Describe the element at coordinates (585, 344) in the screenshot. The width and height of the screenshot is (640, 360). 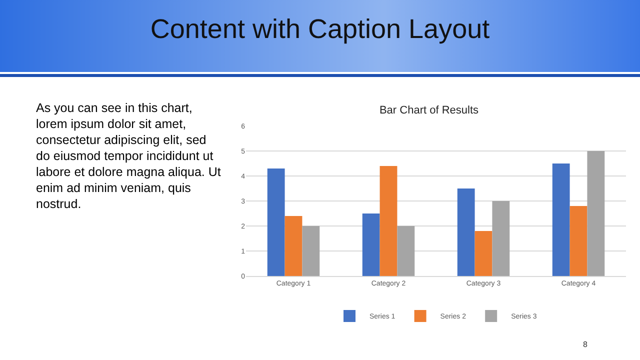
I see `text: 8` at that location.